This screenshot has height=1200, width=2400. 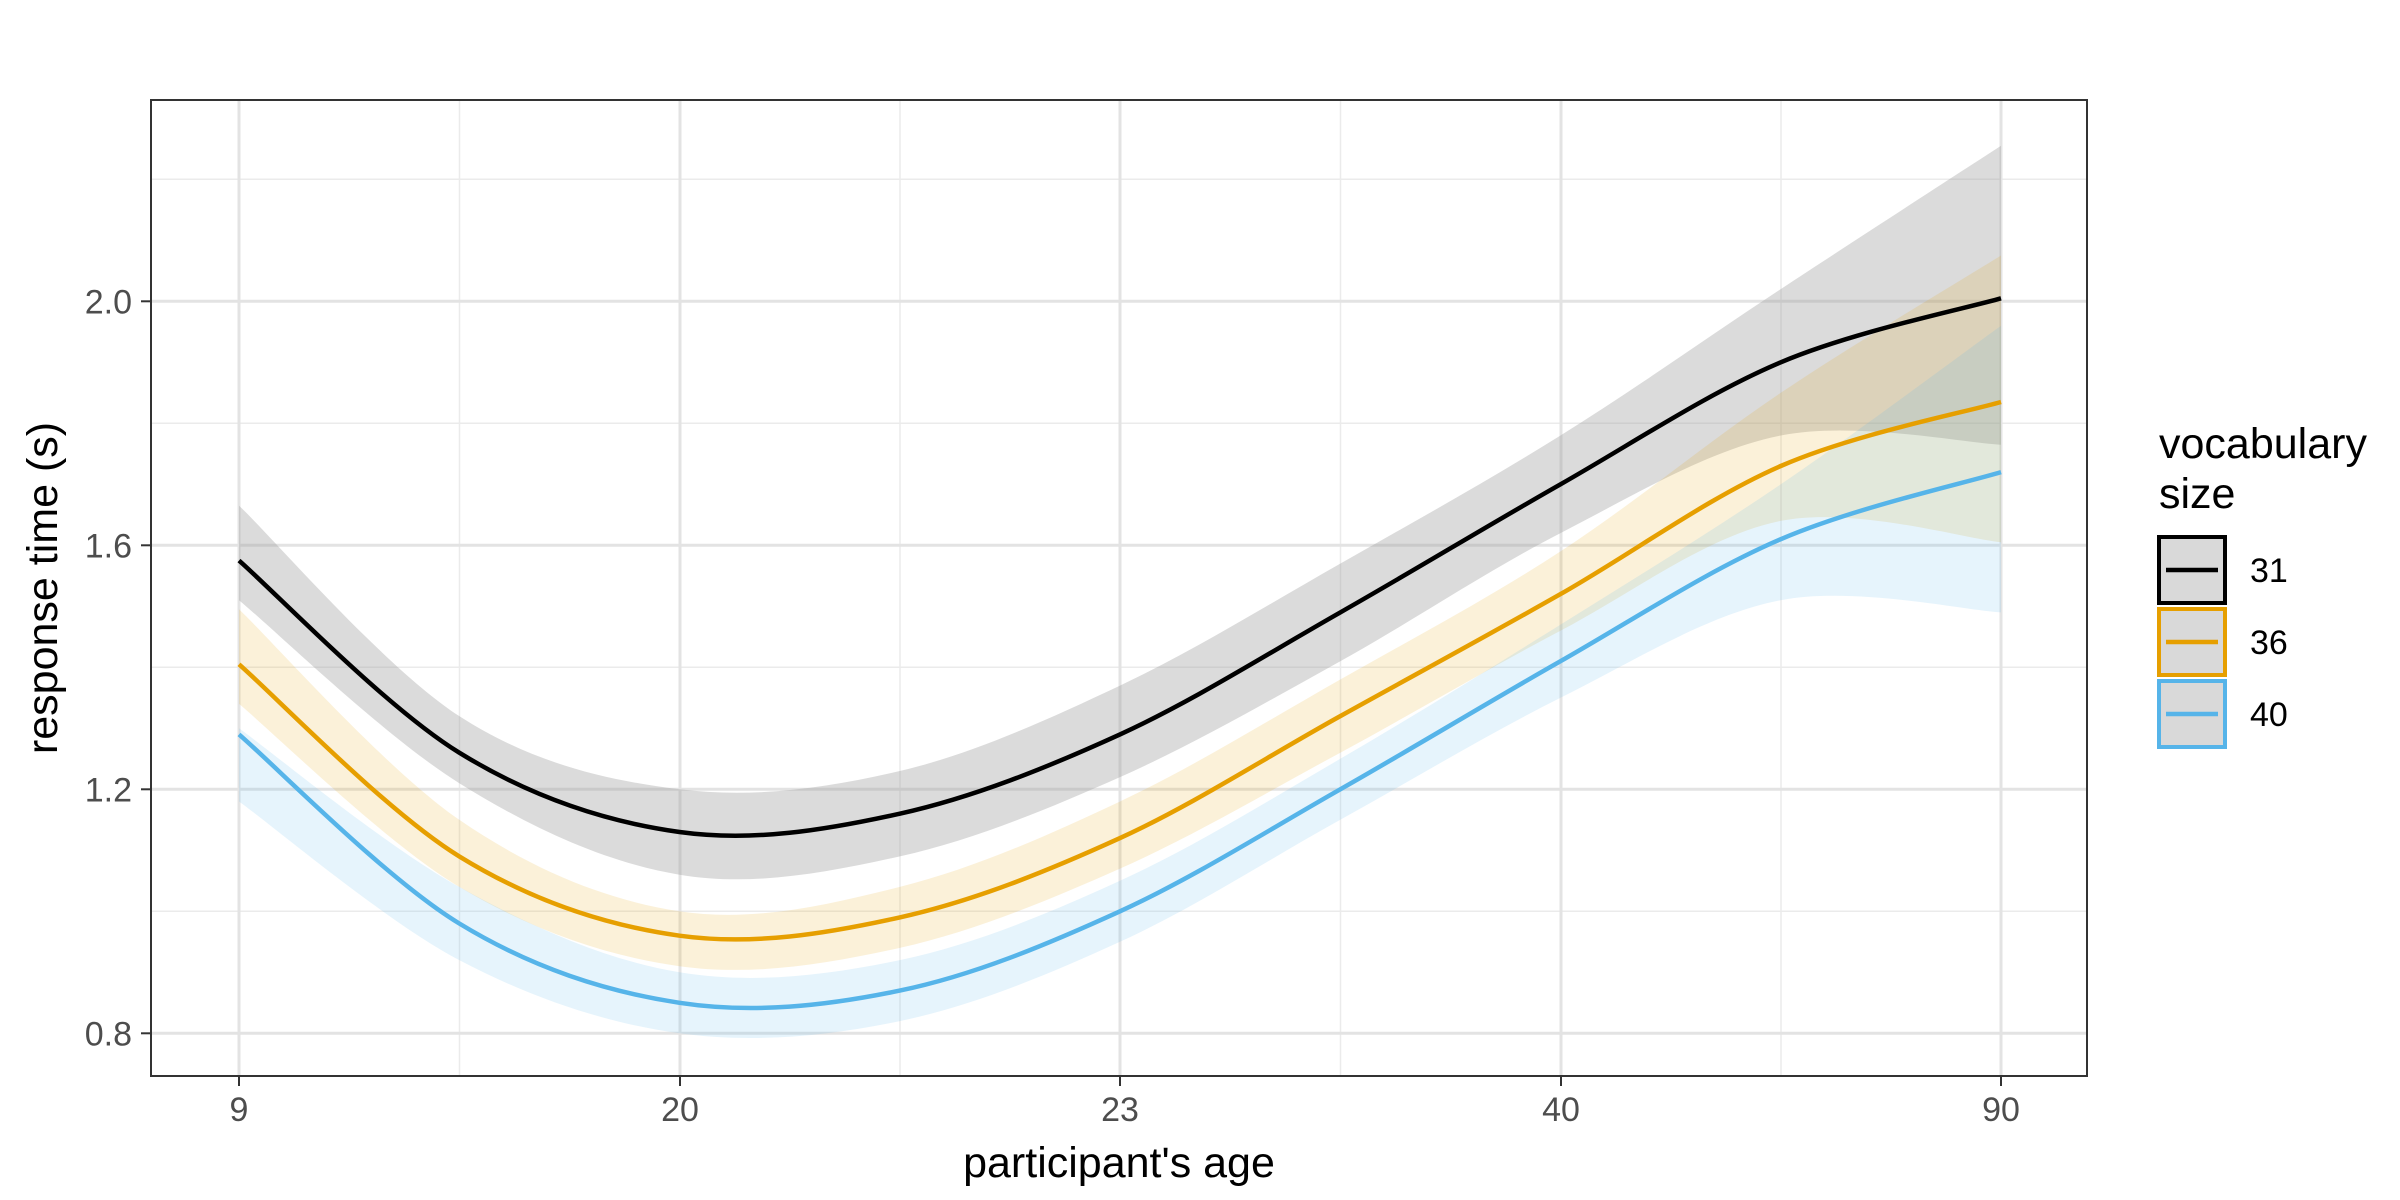 What do you see at coordinates (239, 1110) in the screenshot?
I see `x-tick-label-0: 9` at bounding box center [239, 1110].